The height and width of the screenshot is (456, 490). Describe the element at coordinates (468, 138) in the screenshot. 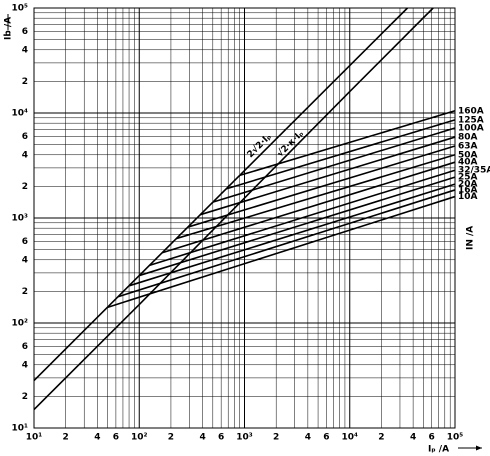

I see `fuse-label: 80A` at that location.